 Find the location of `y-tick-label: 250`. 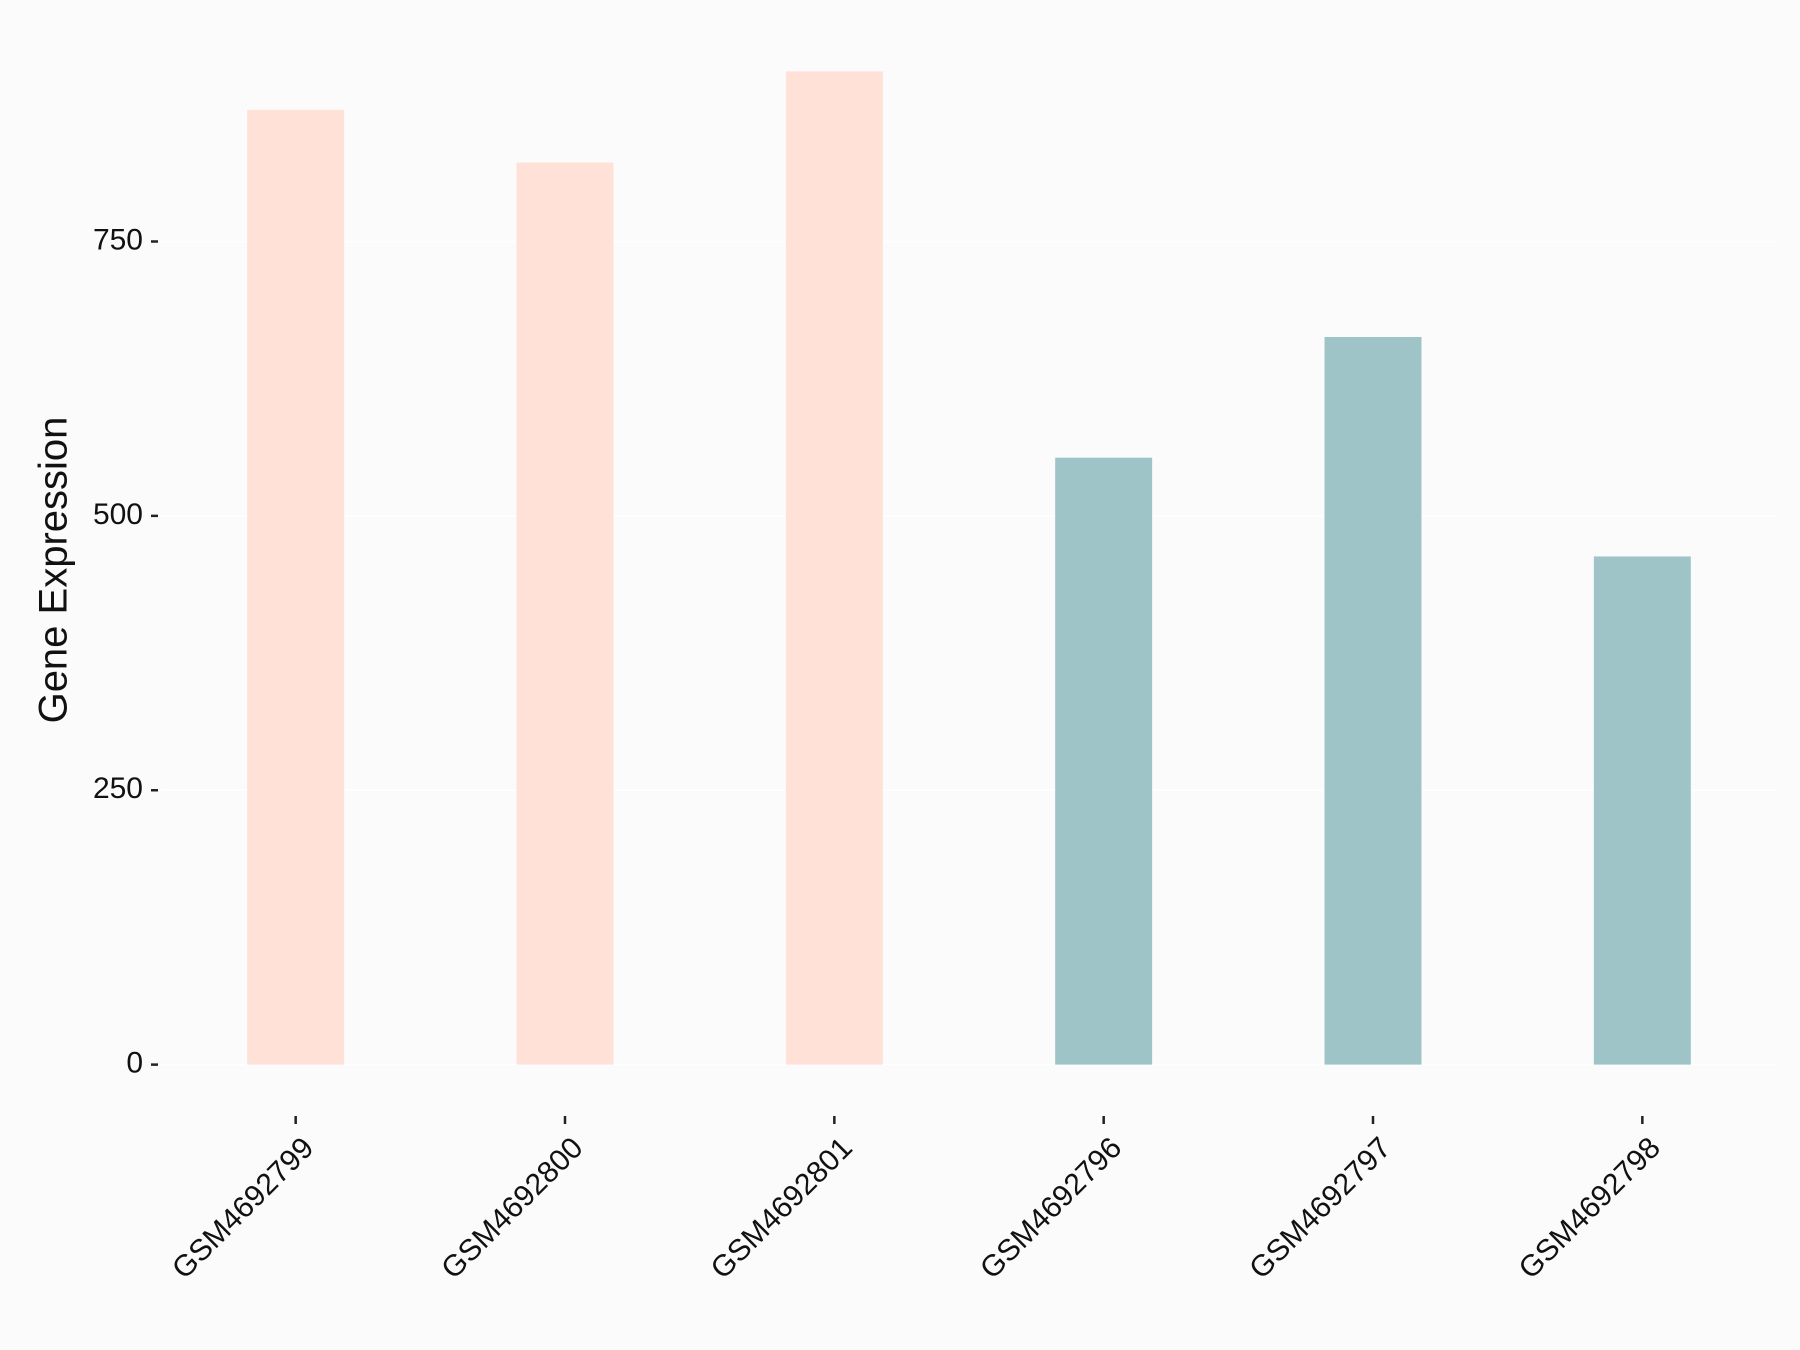

y-tick-label: 250 is located at coordinates (118, 788).